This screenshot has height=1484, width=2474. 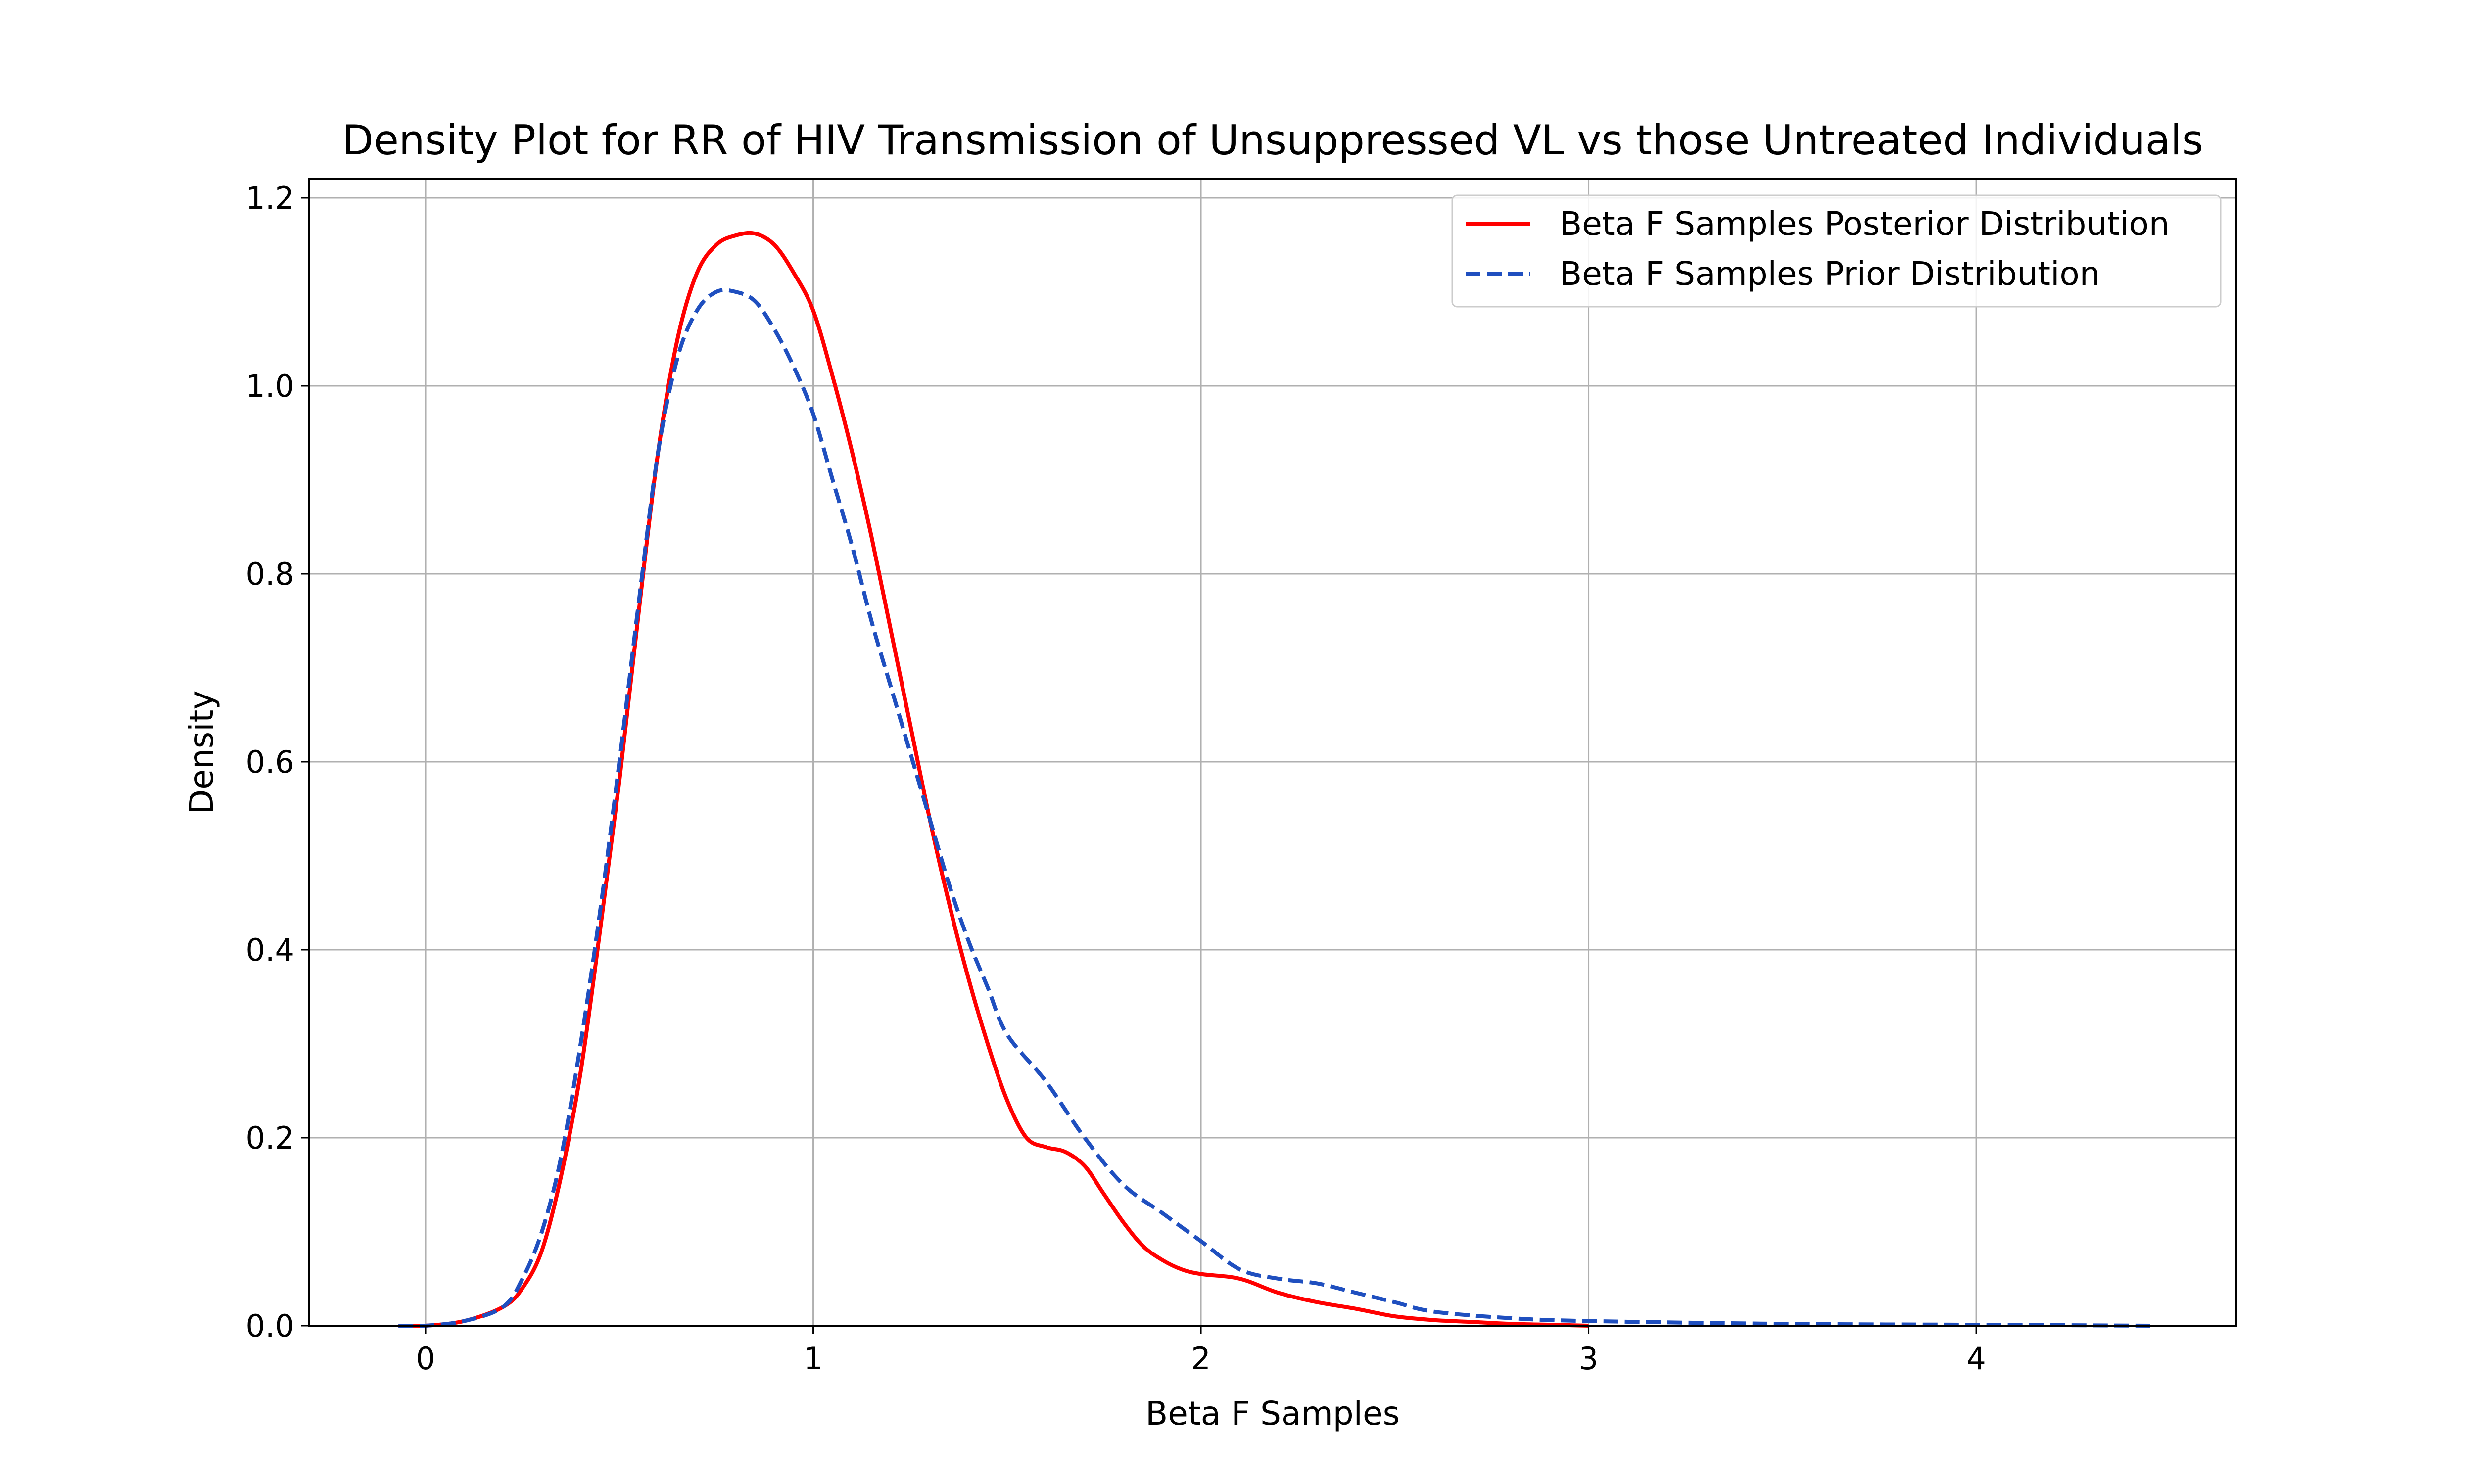 I want to click on y-tick-label: 0.2, so click(x=269, y=1138).